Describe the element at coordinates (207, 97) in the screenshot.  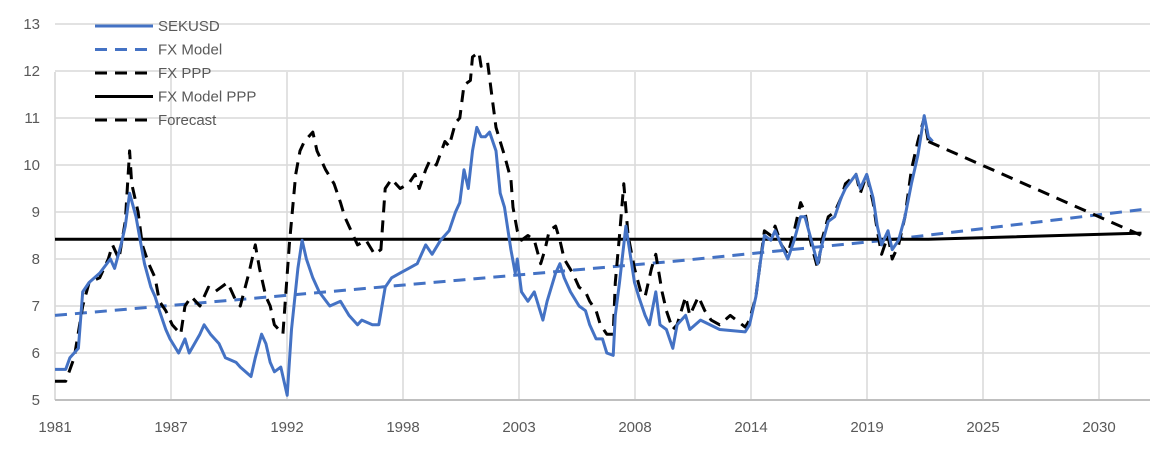
I see `legend-label: FX Model PPP` at that location.